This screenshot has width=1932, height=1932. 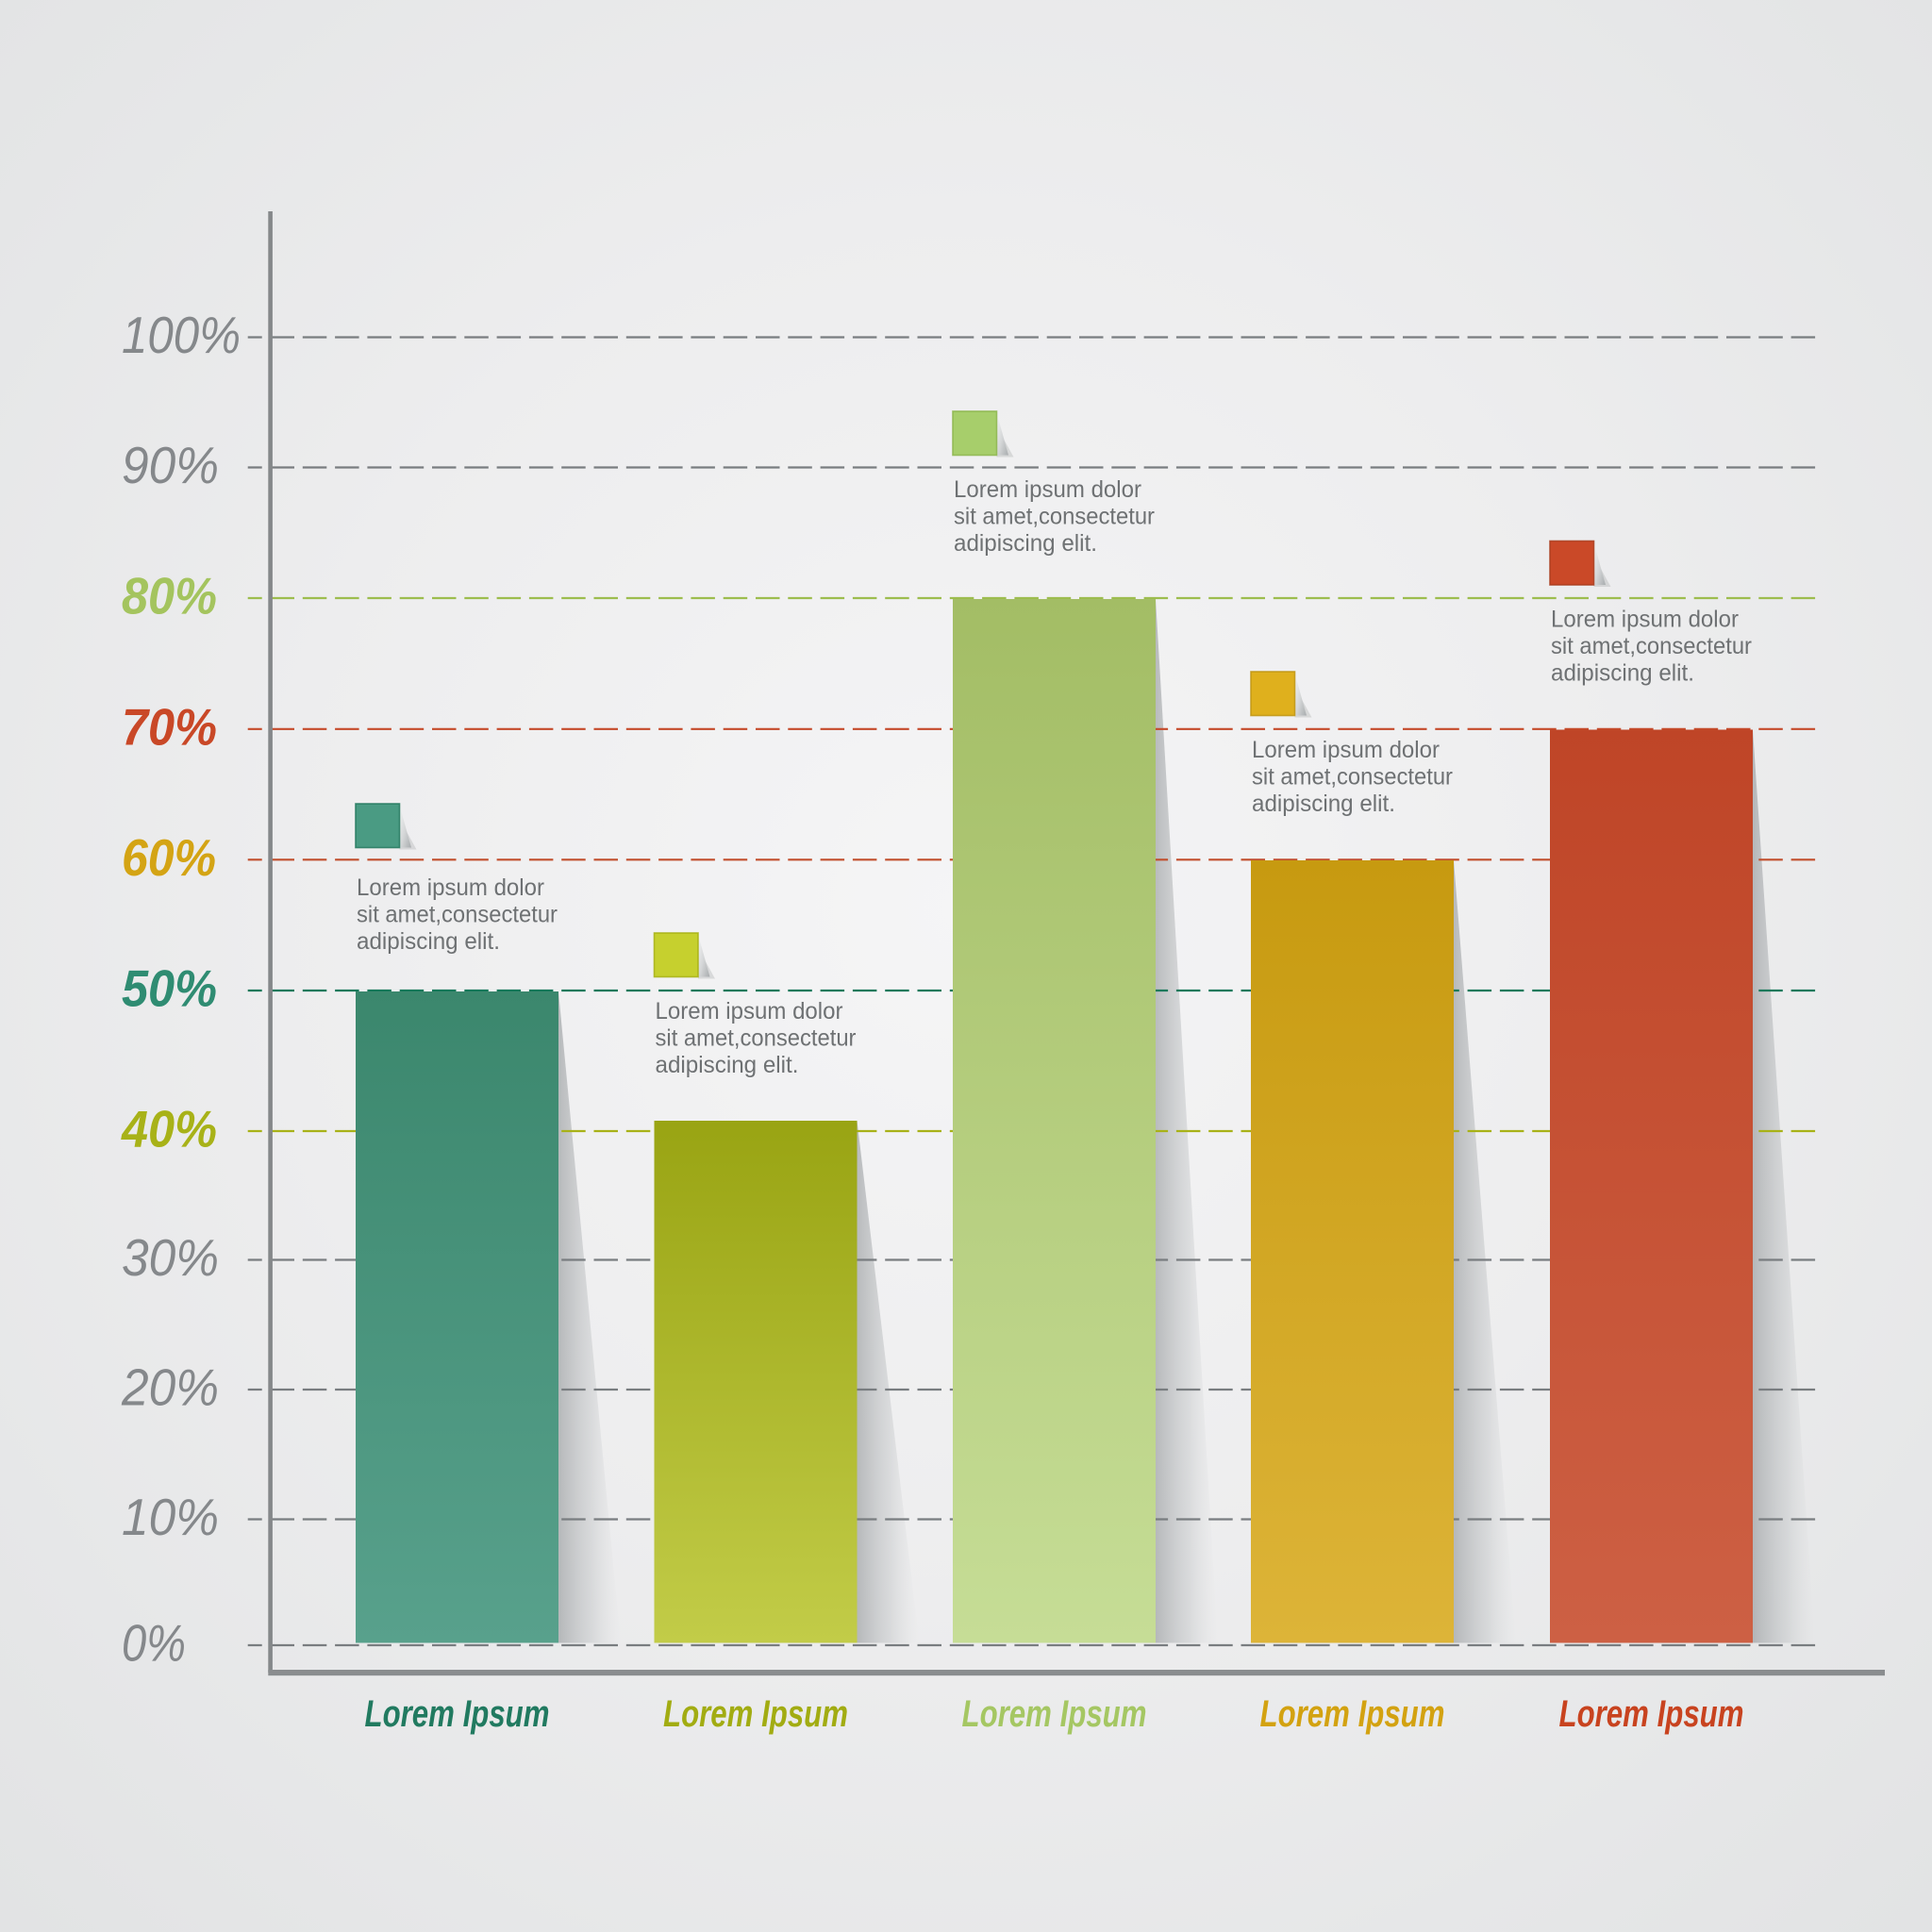 I want to click on svg-text: 90%, so click(x=171, y=465).